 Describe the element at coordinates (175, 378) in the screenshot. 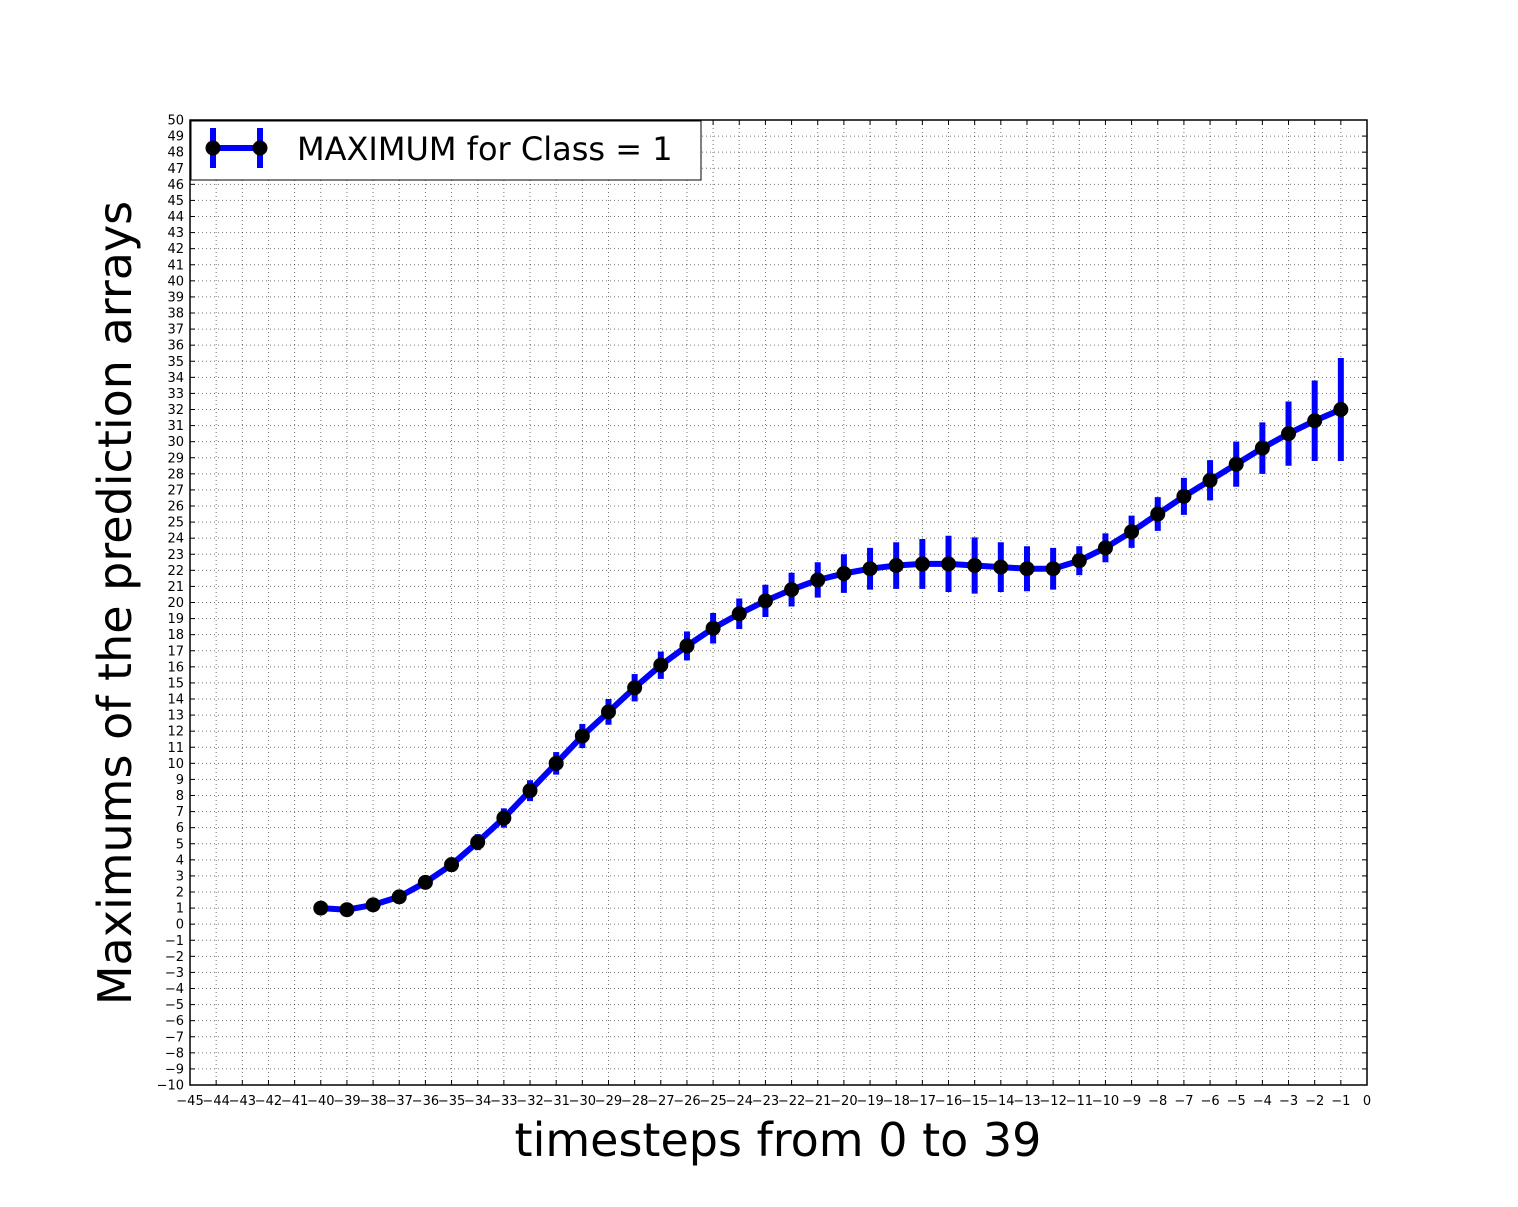

I see `y-tick-label: 34` at that location.